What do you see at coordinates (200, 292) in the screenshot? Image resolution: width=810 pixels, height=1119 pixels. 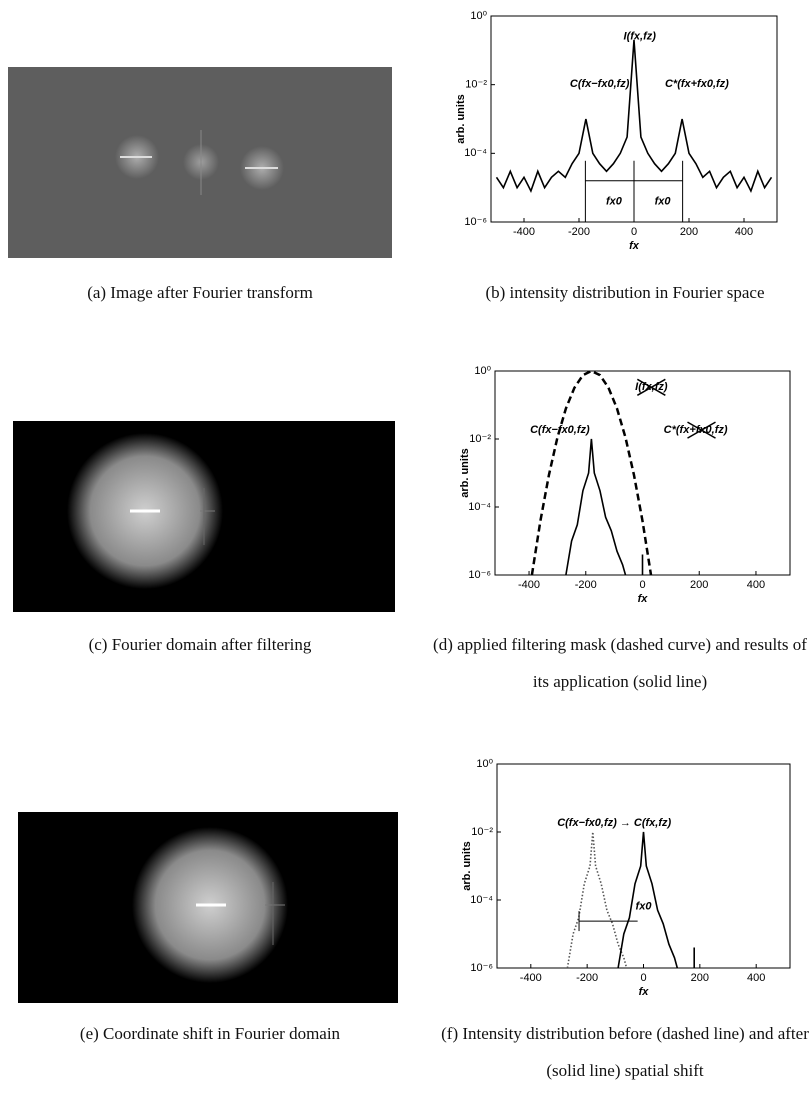 I see `caption: (a) Image after Fourier transform` at bounding box center [200, 292].